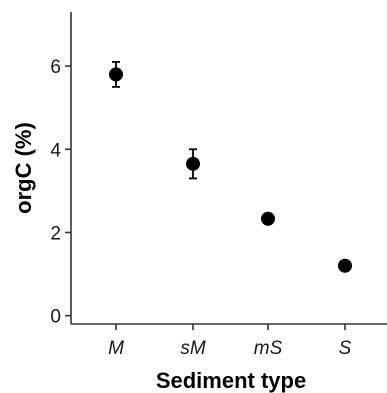 Image resolution: width=387 pixels, height=393 pixels. I want to click on y-axis-title: orgC (%), so click(23, 168).